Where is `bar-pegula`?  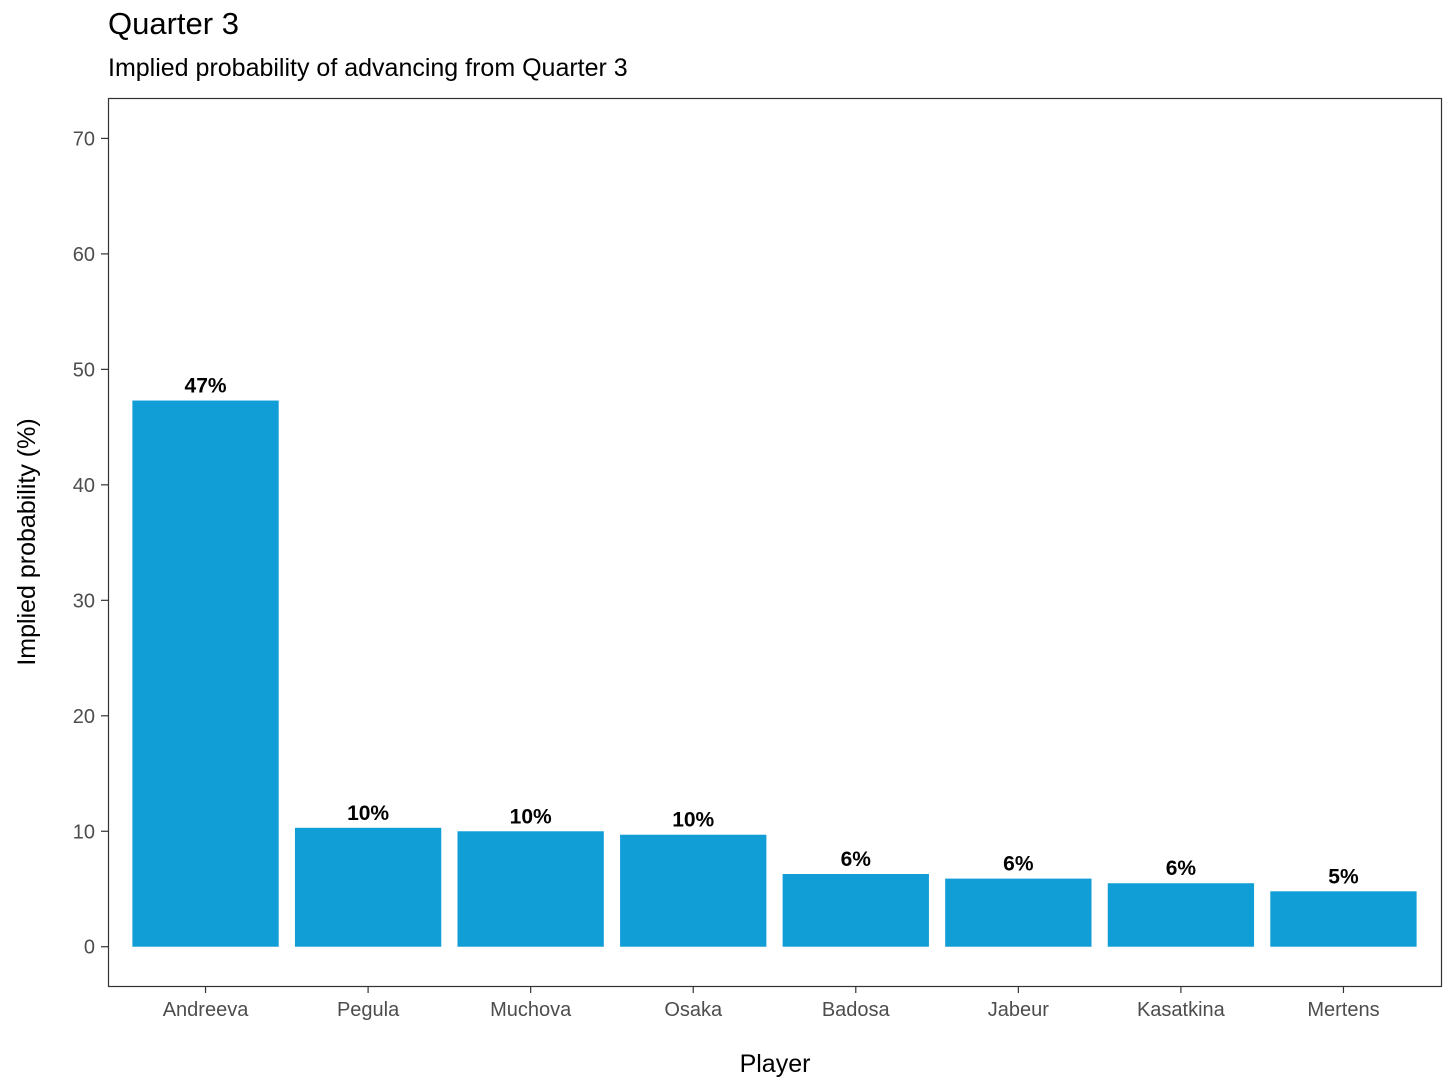 bar-pegula is located at coordinates (368, 887).